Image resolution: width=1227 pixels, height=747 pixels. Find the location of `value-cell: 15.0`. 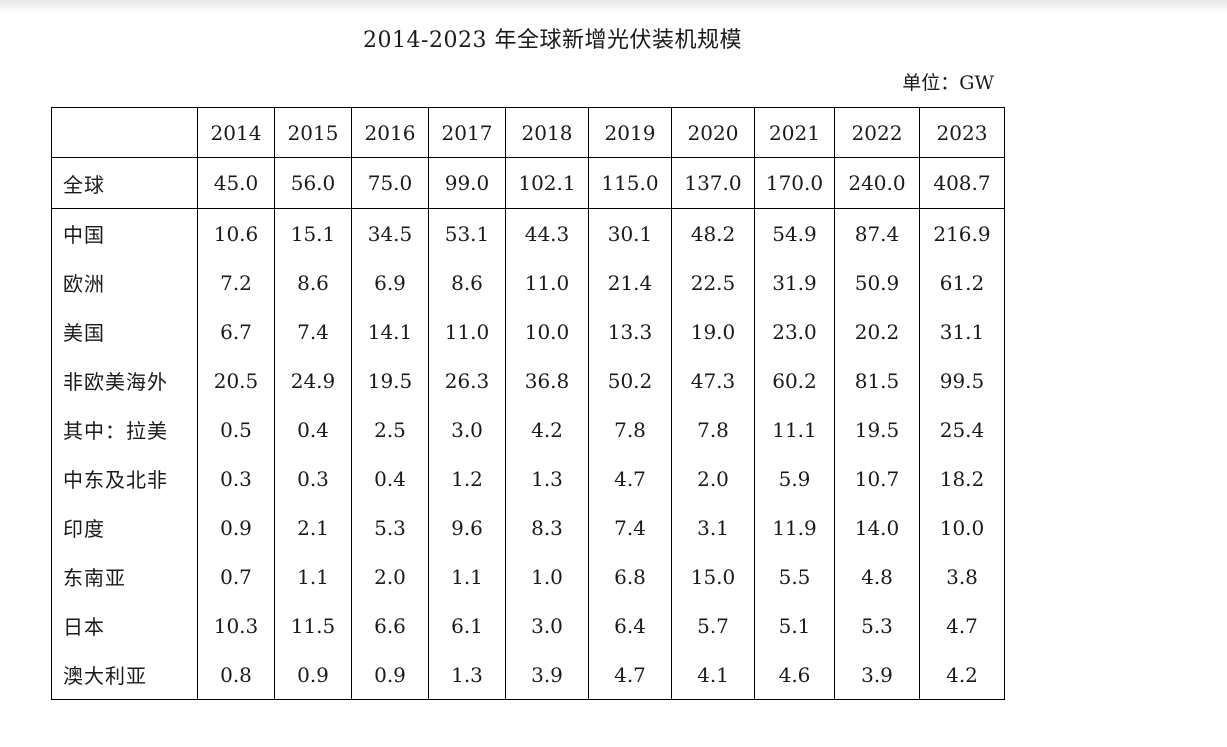

value-cell: 15.0 is located at coordinates (713, 576).